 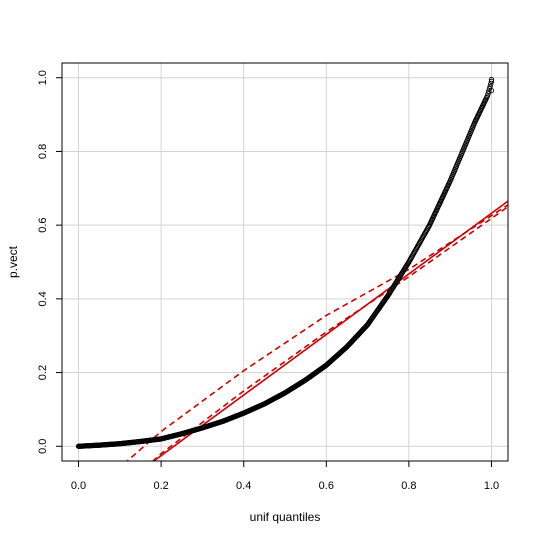 What do you see at coordinates (43, 372) in the screenshot?
I see `y-tick-label: 0.2` at bounding box center [43, 372].